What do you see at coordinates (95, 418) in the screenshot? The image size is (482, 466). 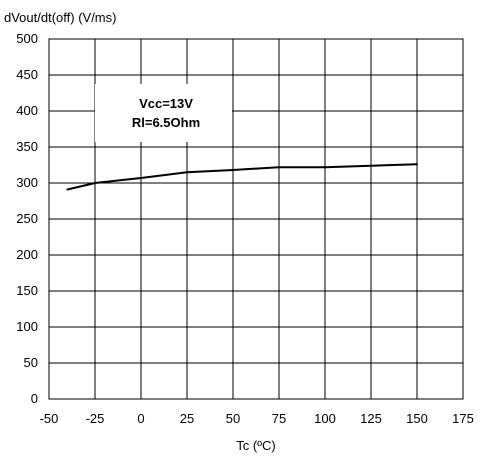 I see `x-tick-label: -25` at bounding box center [95, 418].